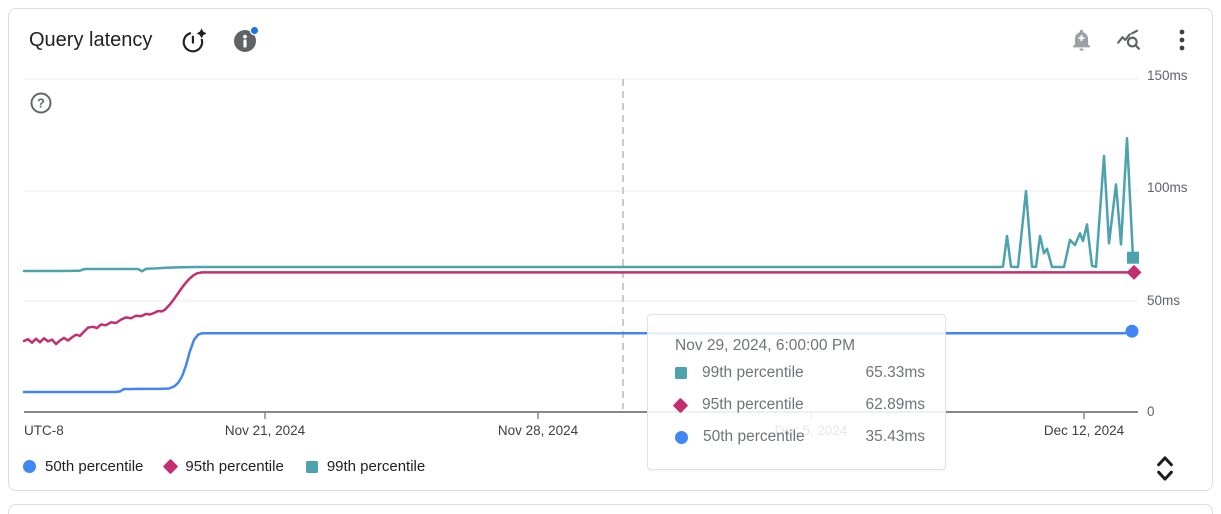  Describe the element at coordinates (44, 430) in the screenshot. I see `x-axis-timezone: UTC-8` at that location.